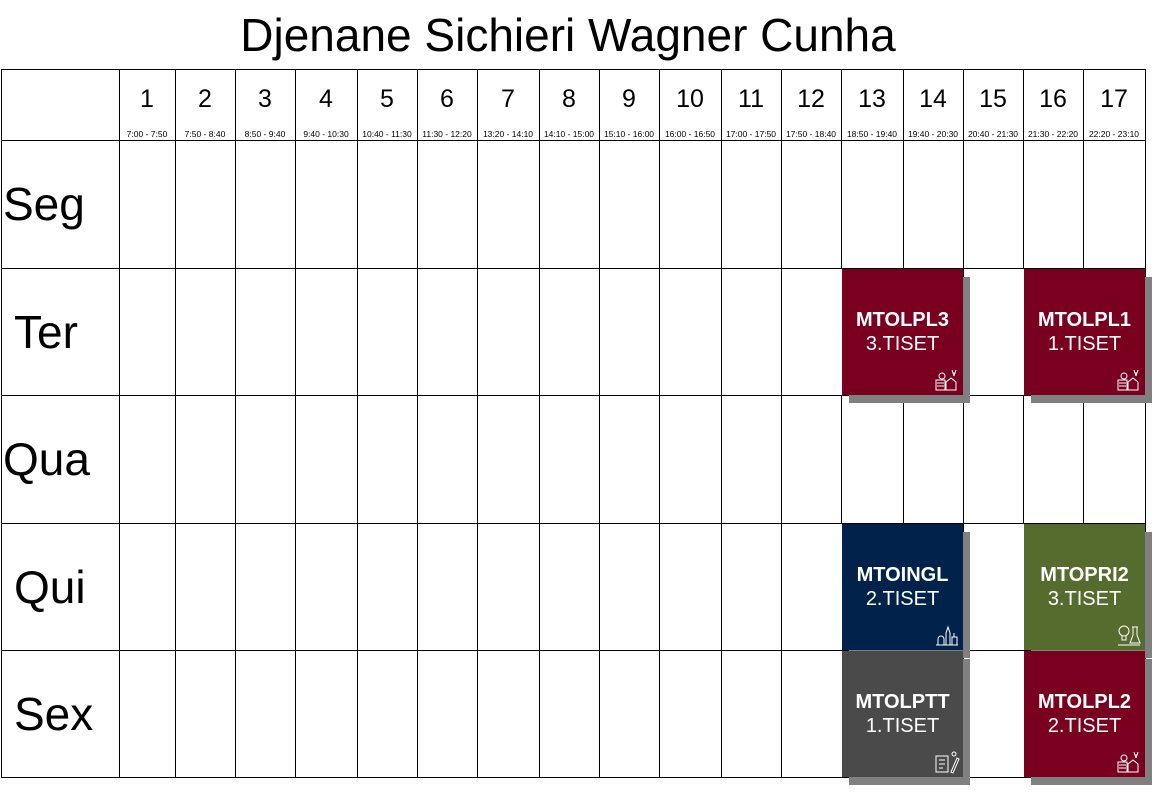 Image resolution: width=1165 pixels, height=798 pixels. Describe the element at coordinates (44, 204) in the screenshot. I see `day-label: Seg` at that location.